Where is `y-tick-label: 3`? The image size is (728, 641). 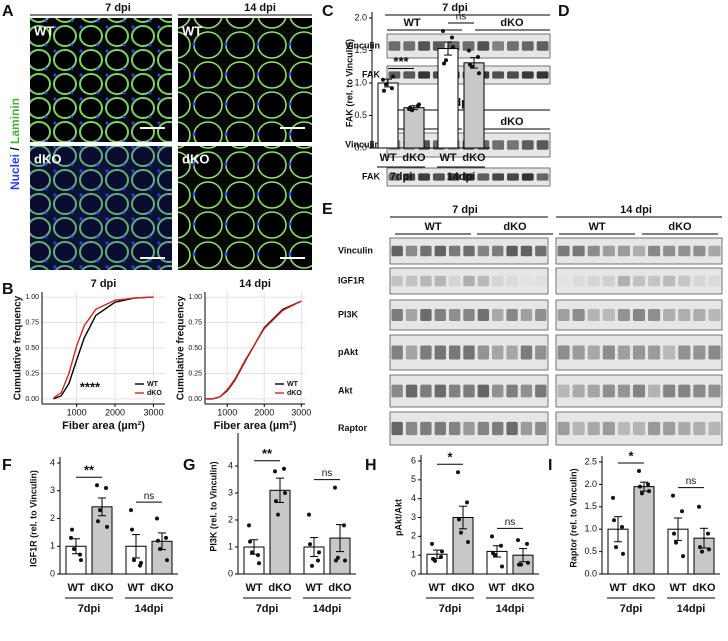 y-tick-label: 3 is located at coordinates (413, 517).